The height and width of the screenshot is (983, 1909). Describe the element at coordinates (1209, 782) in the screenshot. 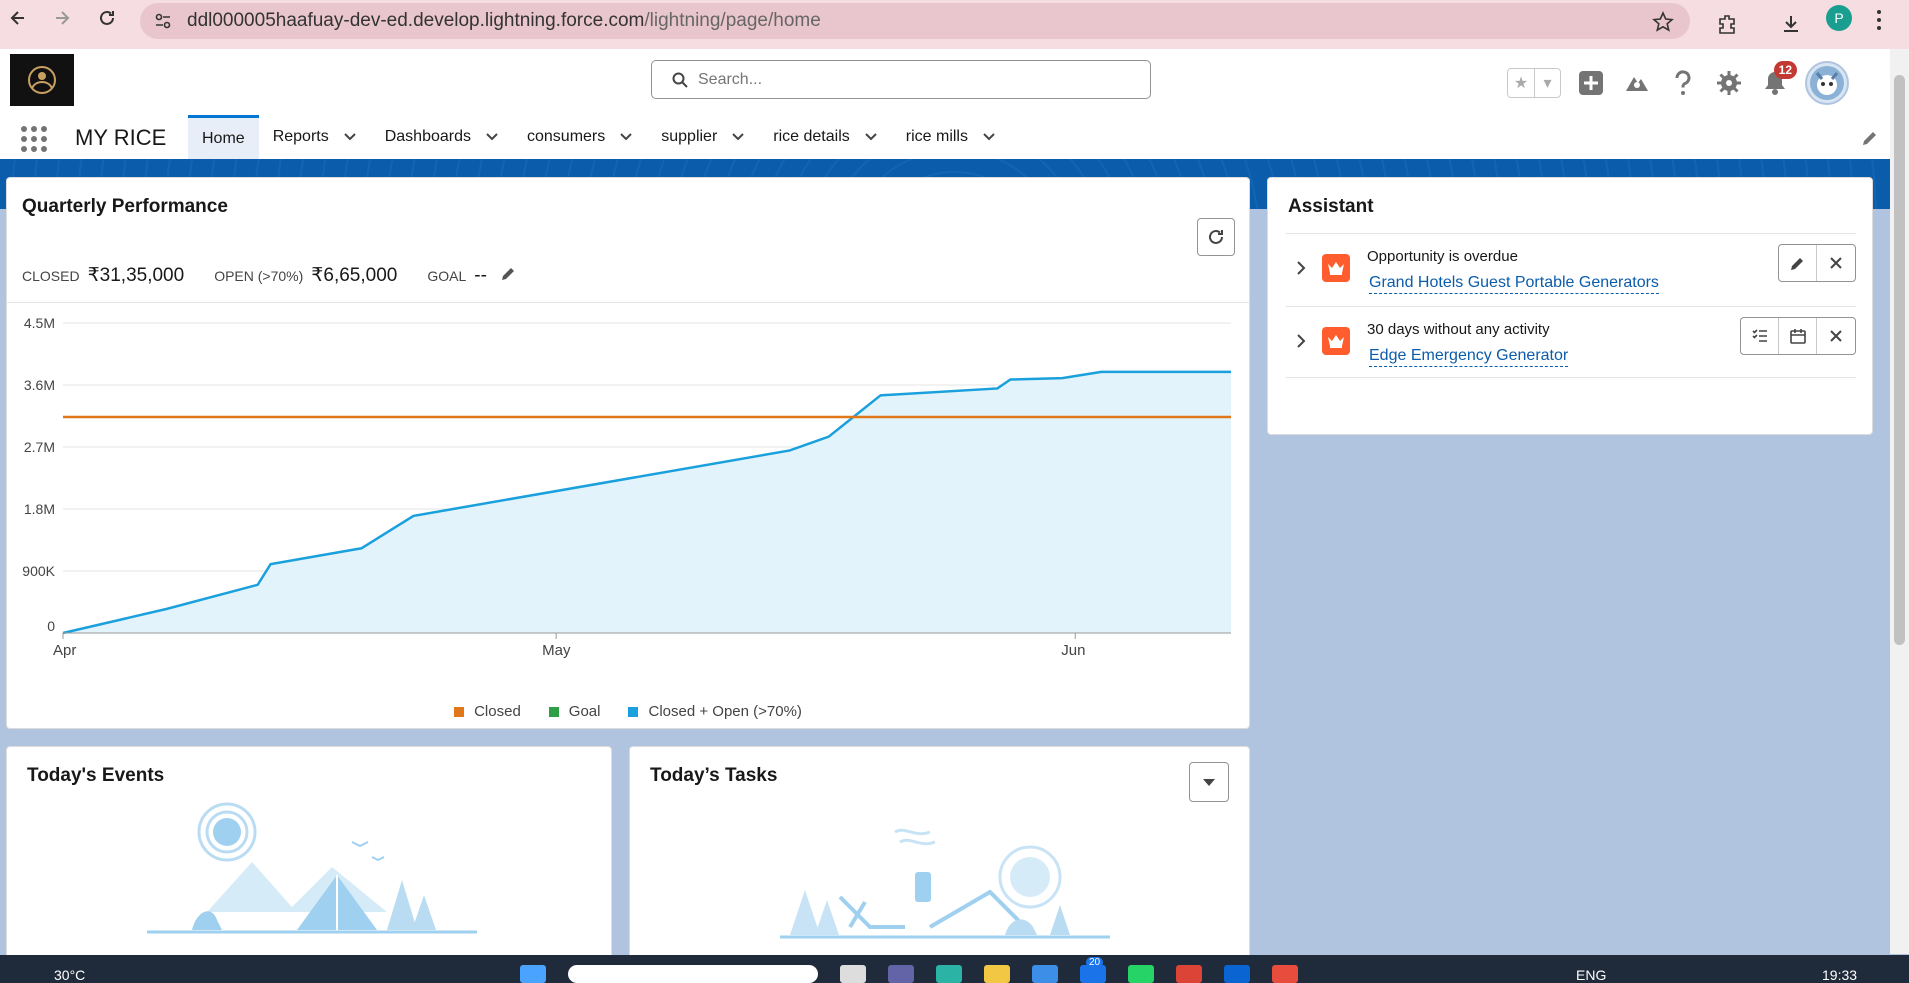

I see `tasks-filter-dropdown` at that location.